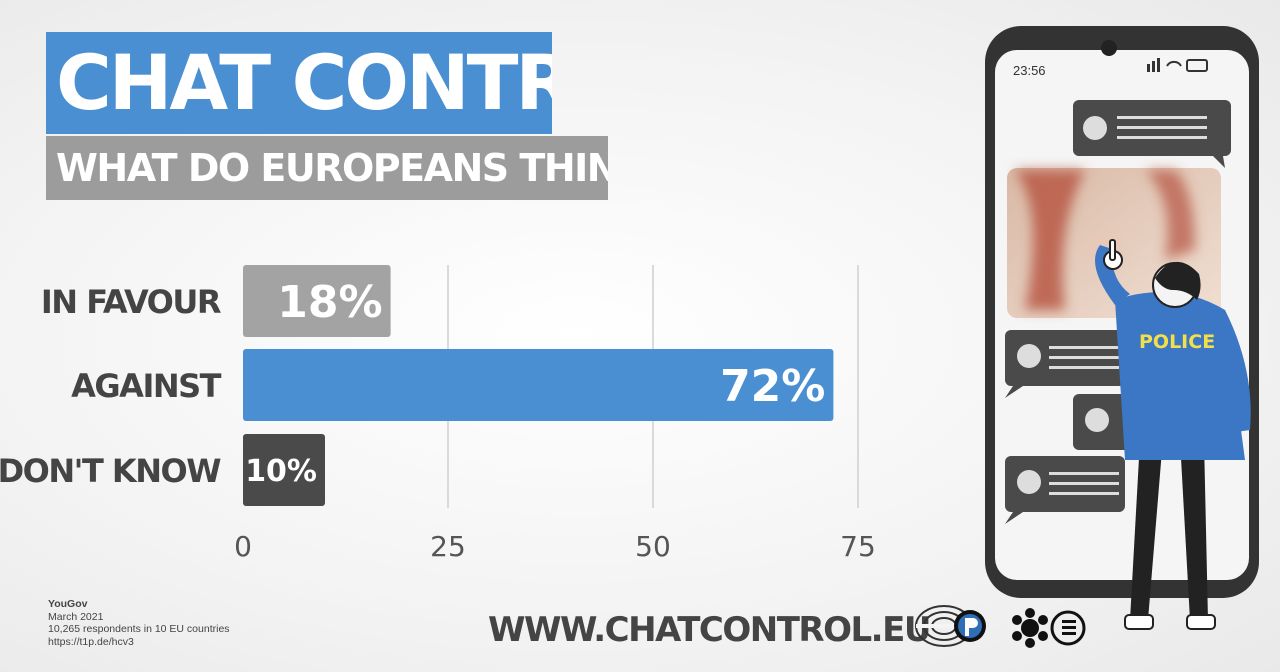 The image size is (1280, 672). What do you see at coordinates (1000, 626) in the screenshot?
I see `party-logos` at bounding box center [1000, 626].